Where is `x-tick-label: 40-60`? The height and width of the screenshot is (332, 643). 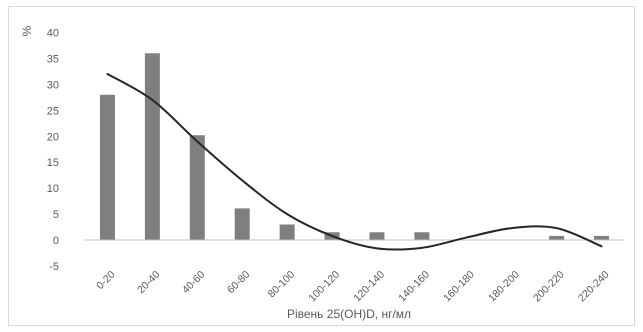
x-tick-label: 40-60 is located at coordinates (194, 283).